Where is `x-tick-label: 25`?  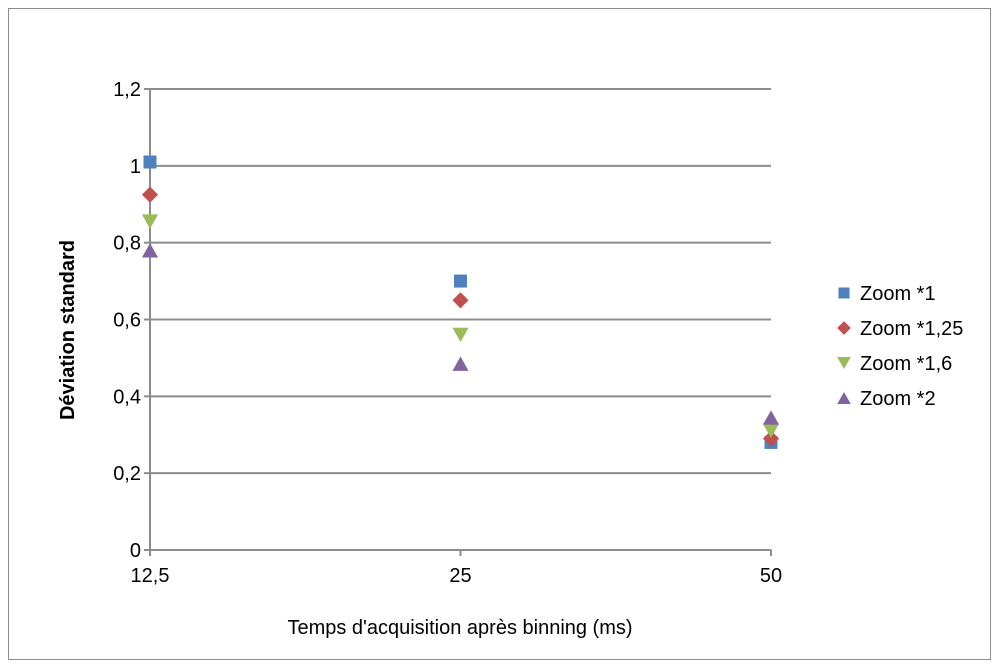 x-tick-label: 25 is located at coordinates (460, 576).